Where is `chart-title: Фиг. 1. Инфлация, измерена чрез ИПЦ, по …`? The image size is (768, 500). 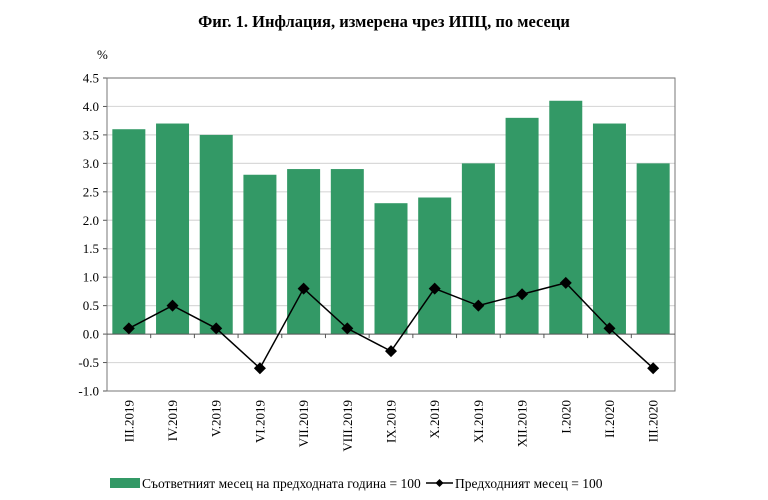
chart-title: Фиг. 1. Инфлация, измерена чрез ИПЦ, по … is located at coordinates (384, 21).